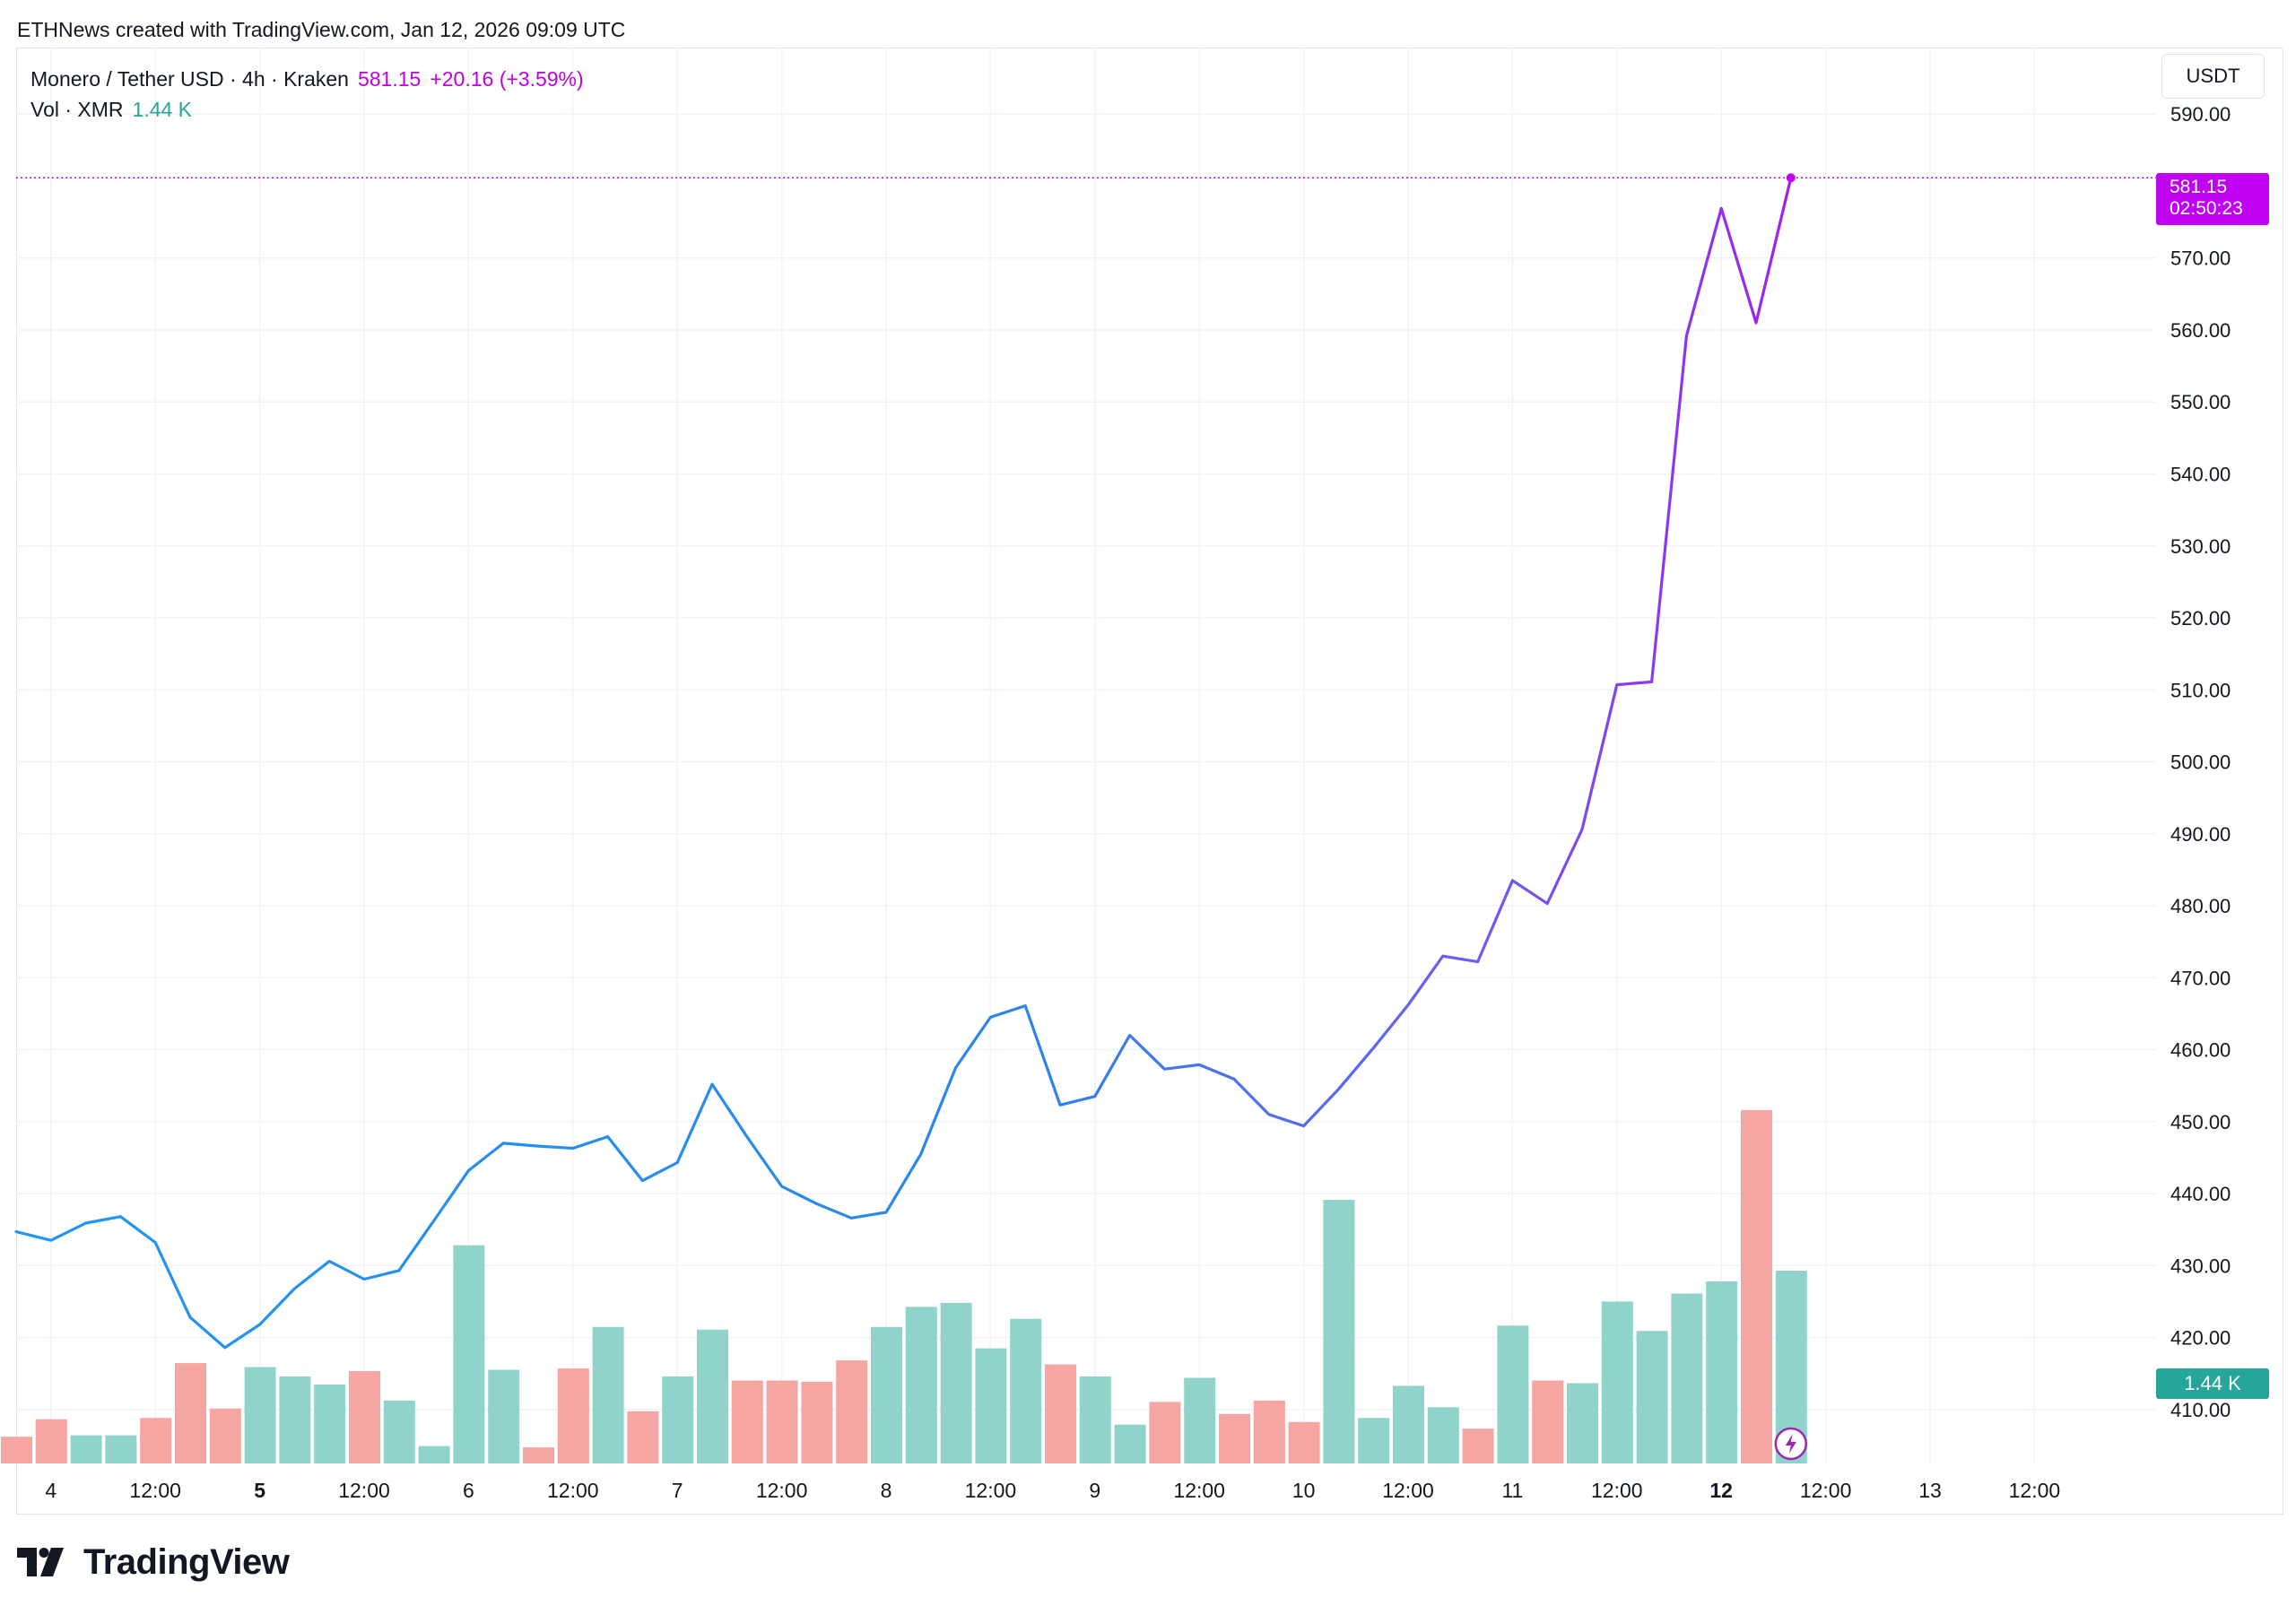 The width and height of the screenshot is (2296, 1615). I want to click on y-tick-label: 550.00, so click(2200, 402).